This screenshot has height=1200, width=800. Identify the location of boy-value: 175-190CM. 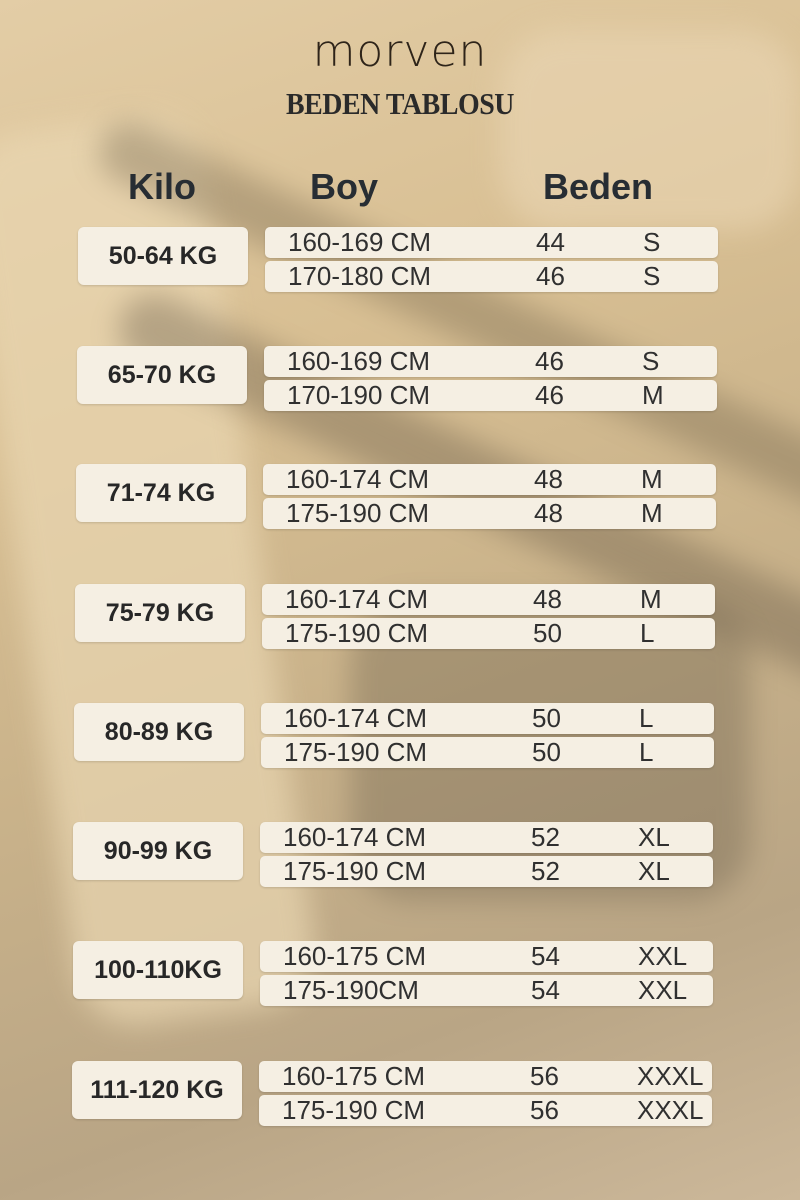
(351, 990).